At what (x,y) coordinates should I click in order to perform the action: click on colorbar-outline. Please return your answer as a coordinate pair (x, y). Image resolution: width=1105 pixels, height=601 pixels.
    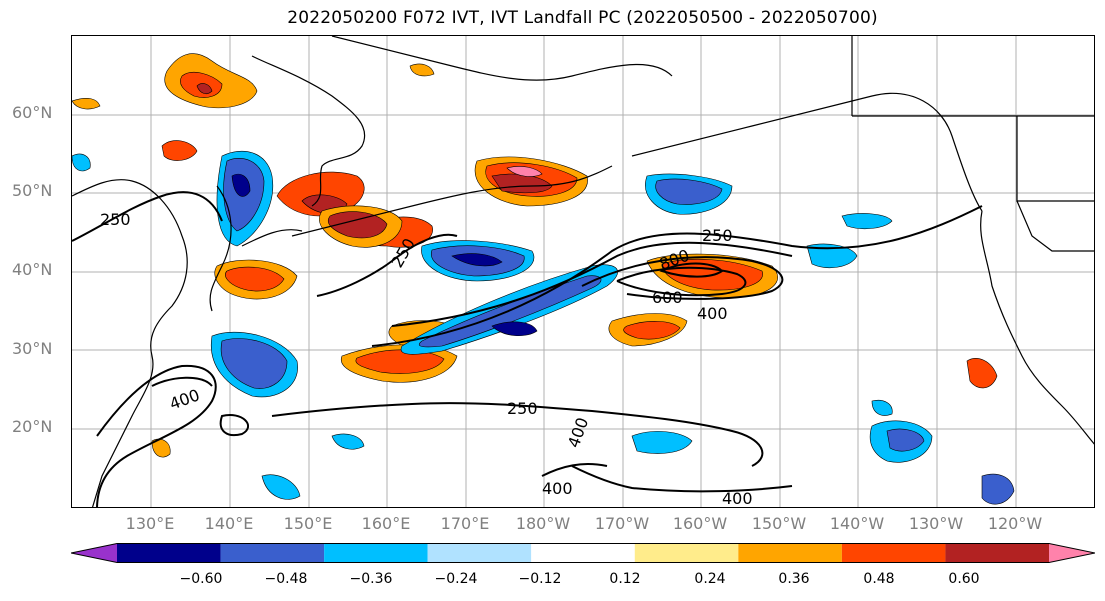
    Looking at the image, I should click on (583, 553).